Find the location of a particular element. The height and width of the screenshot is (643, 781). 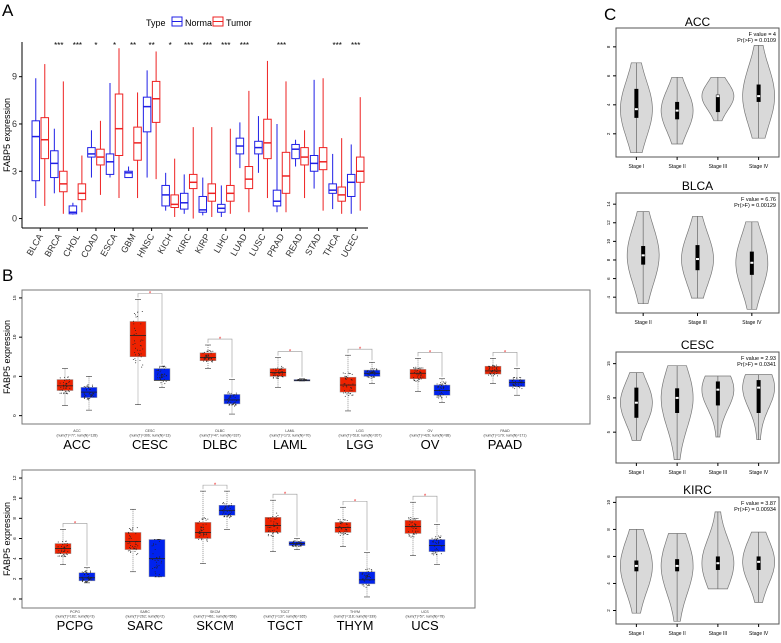

violin-median is located at coordinates (759, 561).